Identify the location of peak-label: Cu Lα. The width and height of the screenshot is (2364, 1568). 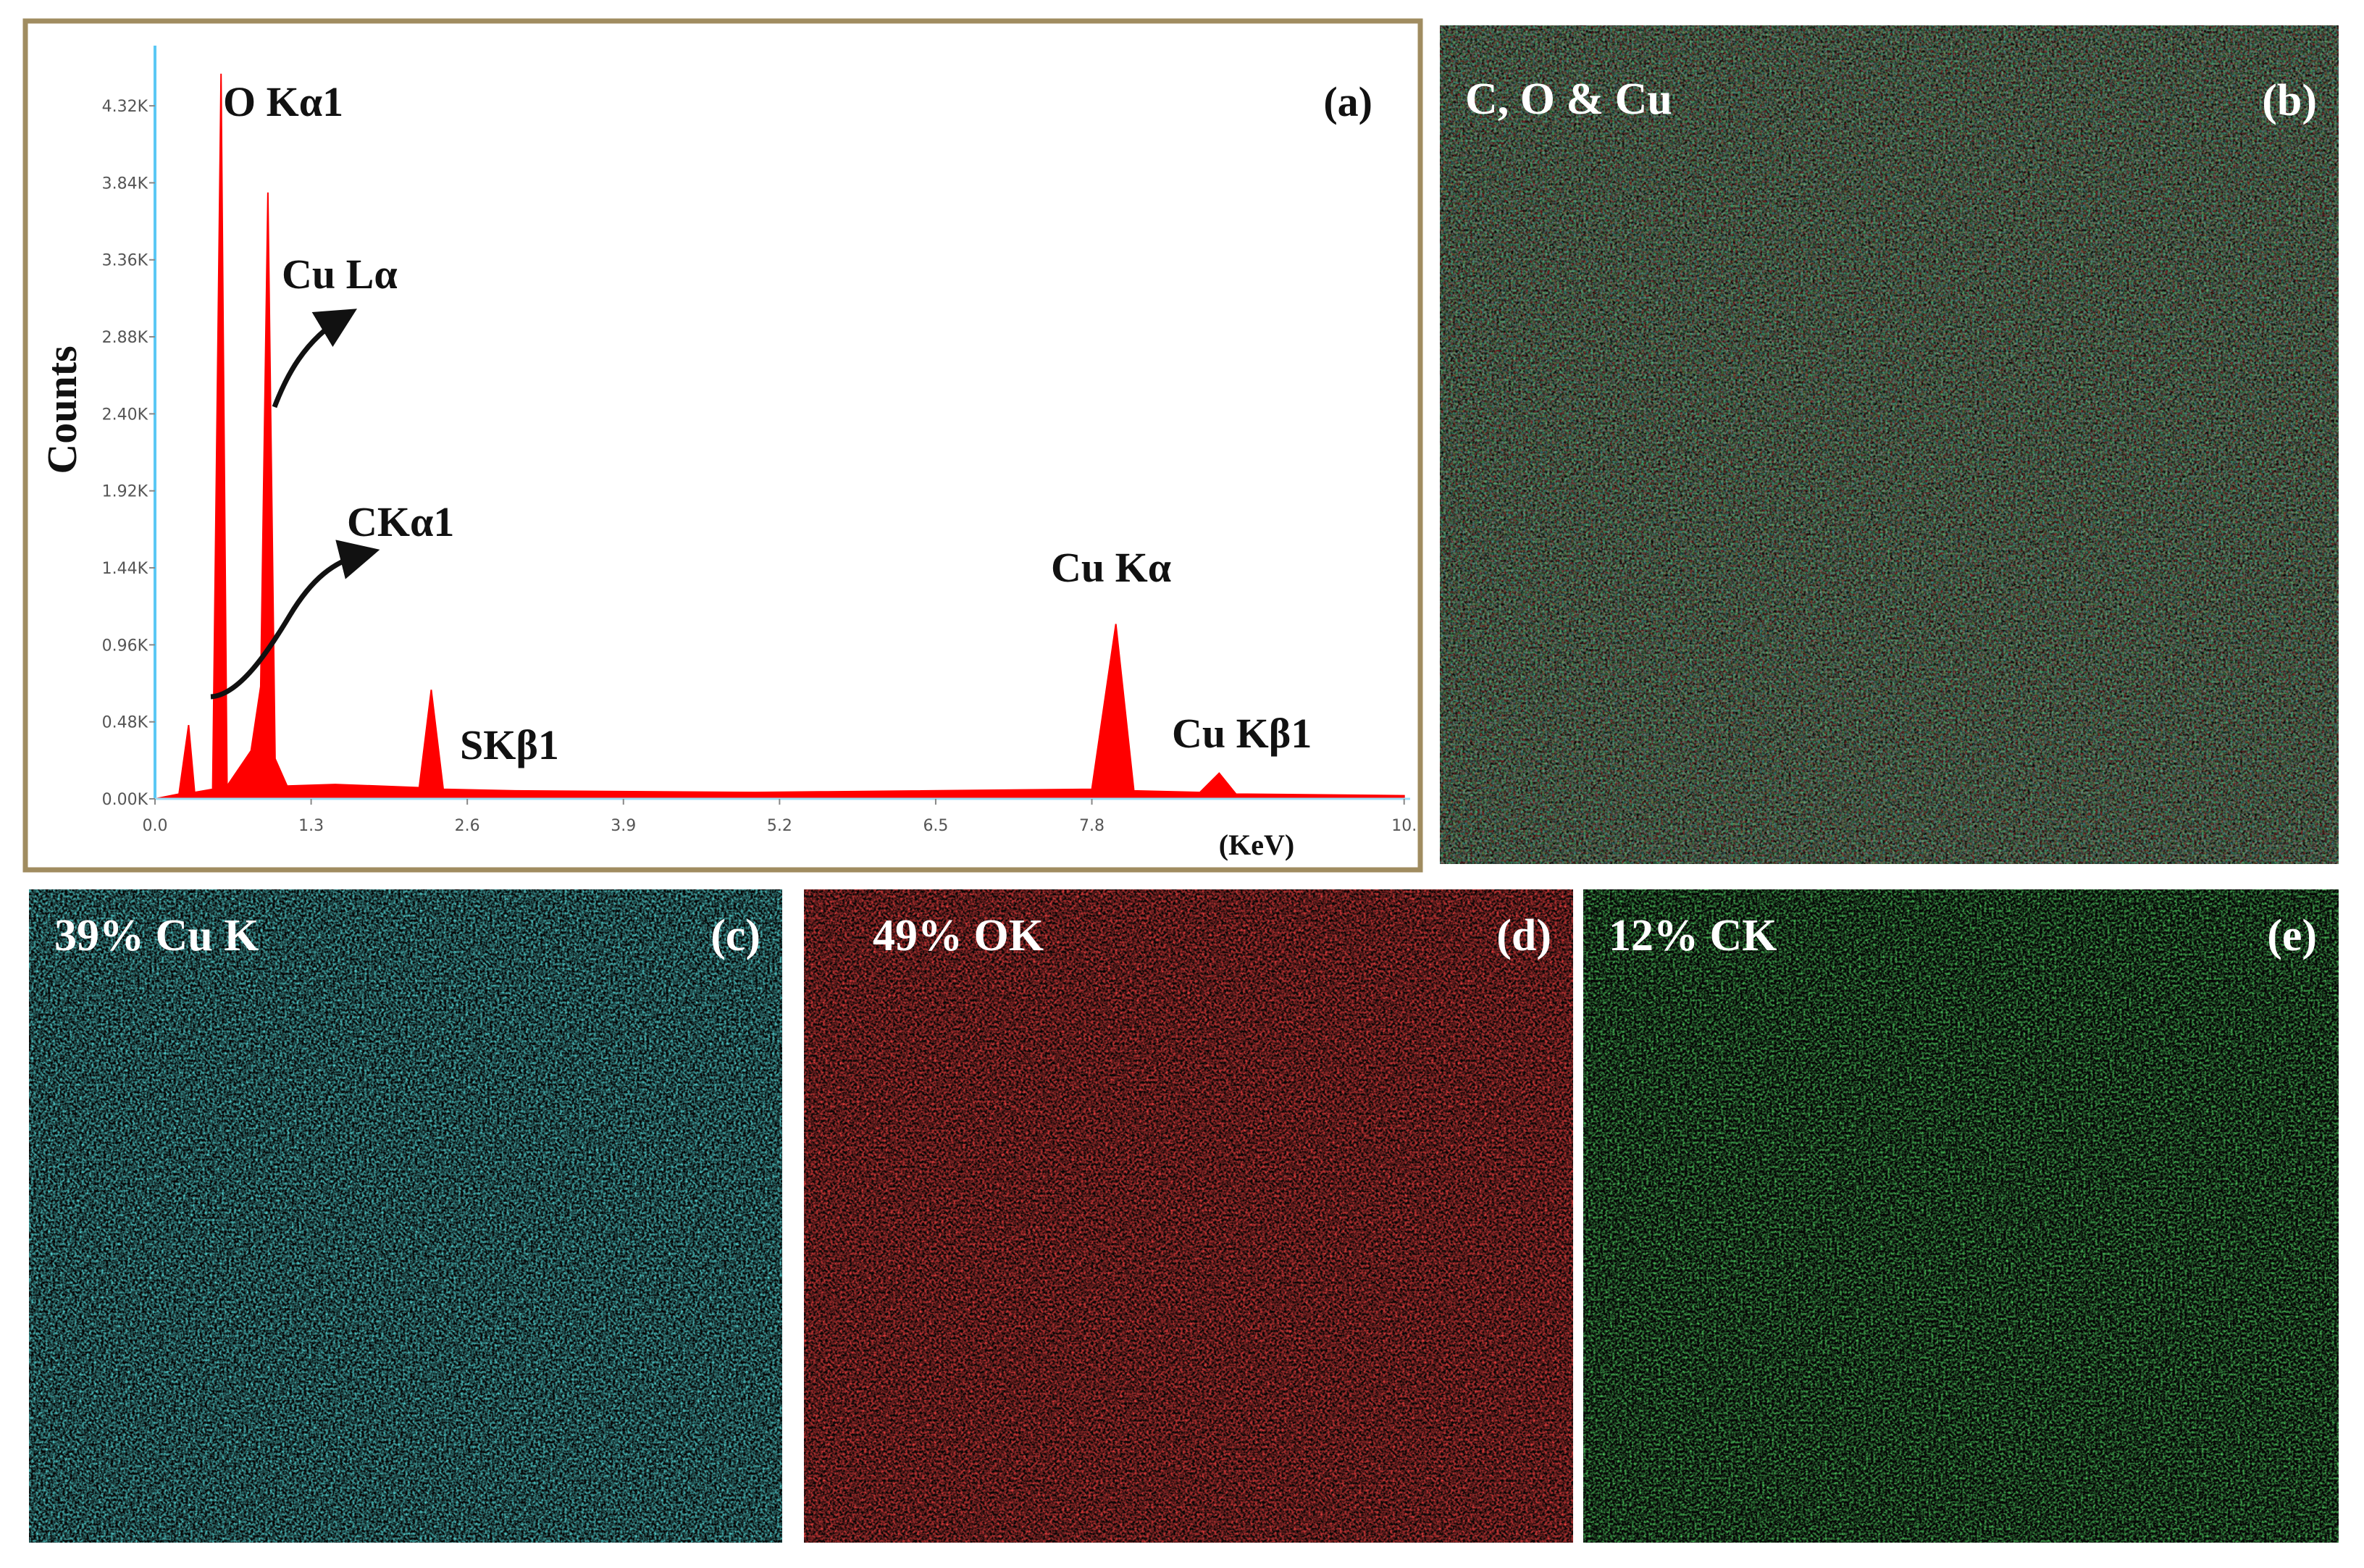
(340, 274).